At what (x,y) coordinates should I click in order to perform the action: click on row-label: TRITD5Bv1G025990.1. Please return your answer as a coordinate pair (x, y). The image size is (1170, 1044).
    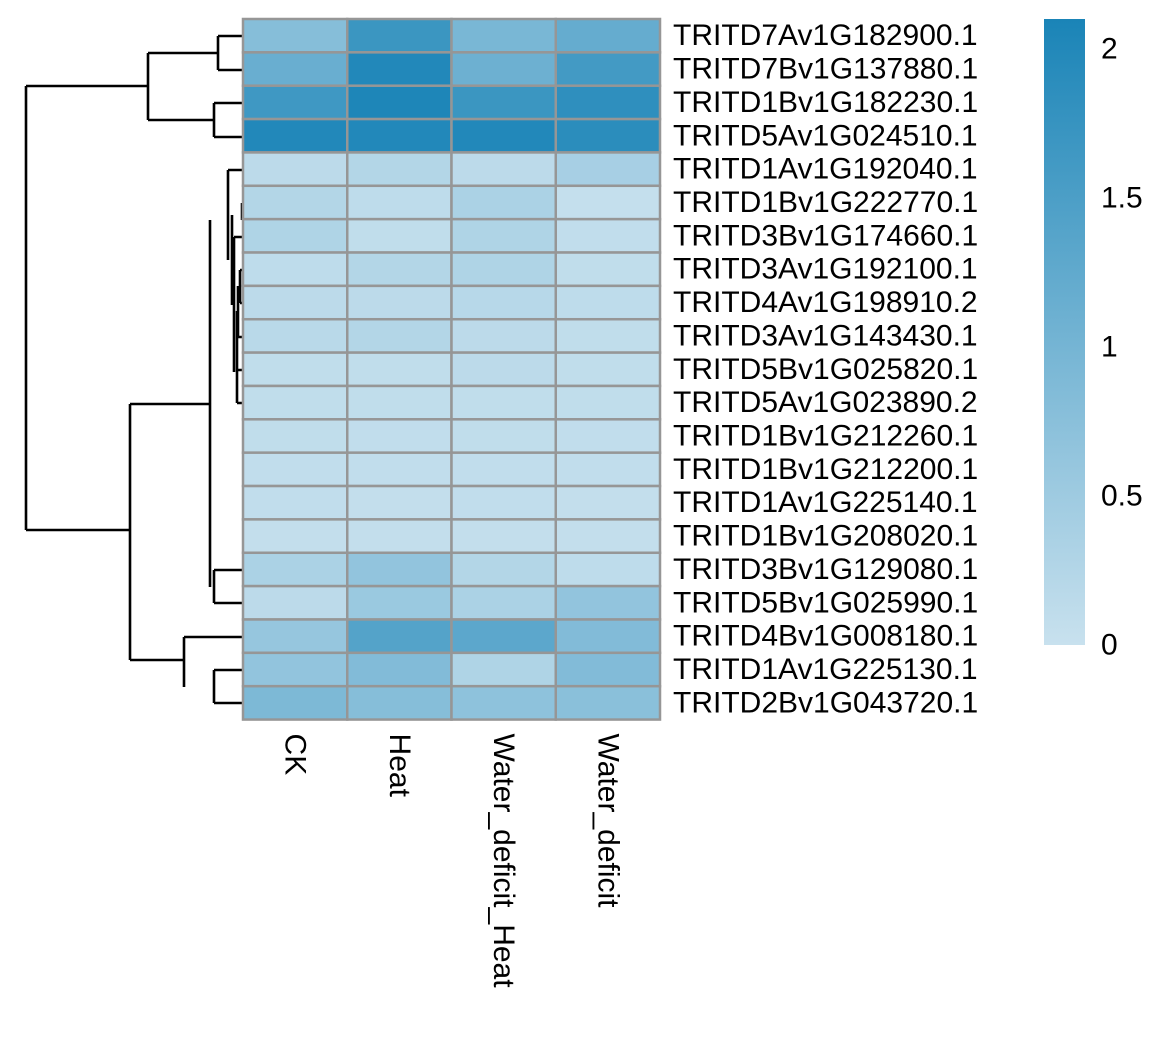
    Looking at the image, I should click on (825, 602).